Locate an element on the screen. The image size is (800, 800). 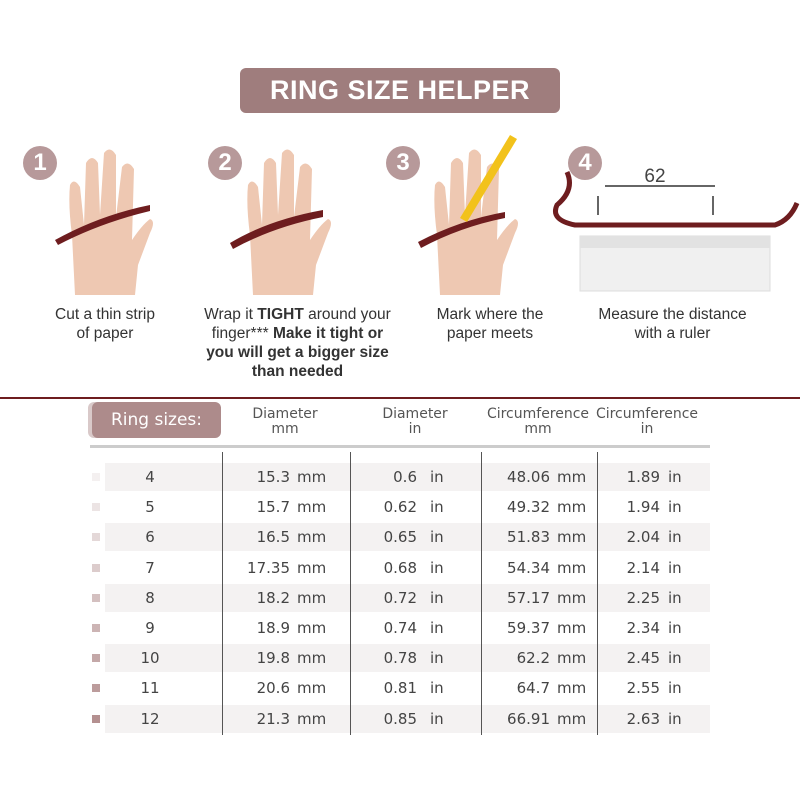
circumference-in: 2.14 is located at coordinates (643, 567).